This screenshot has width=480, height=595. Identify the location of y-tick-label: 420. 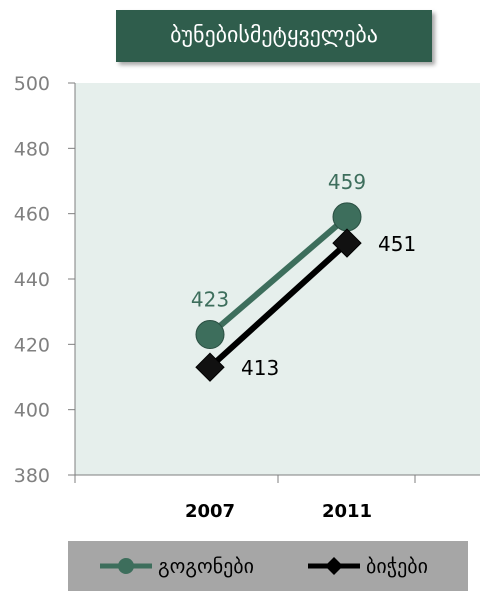
(32, 345).